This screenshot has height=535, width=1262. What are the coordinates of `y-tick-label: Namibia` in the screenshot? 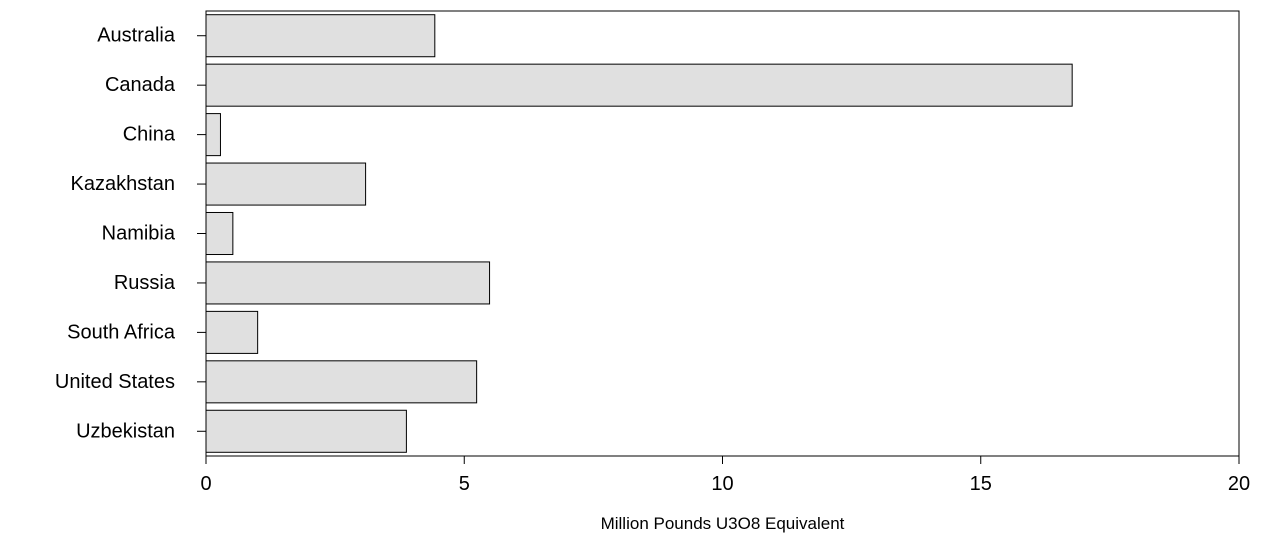 It's located at (139, 234).